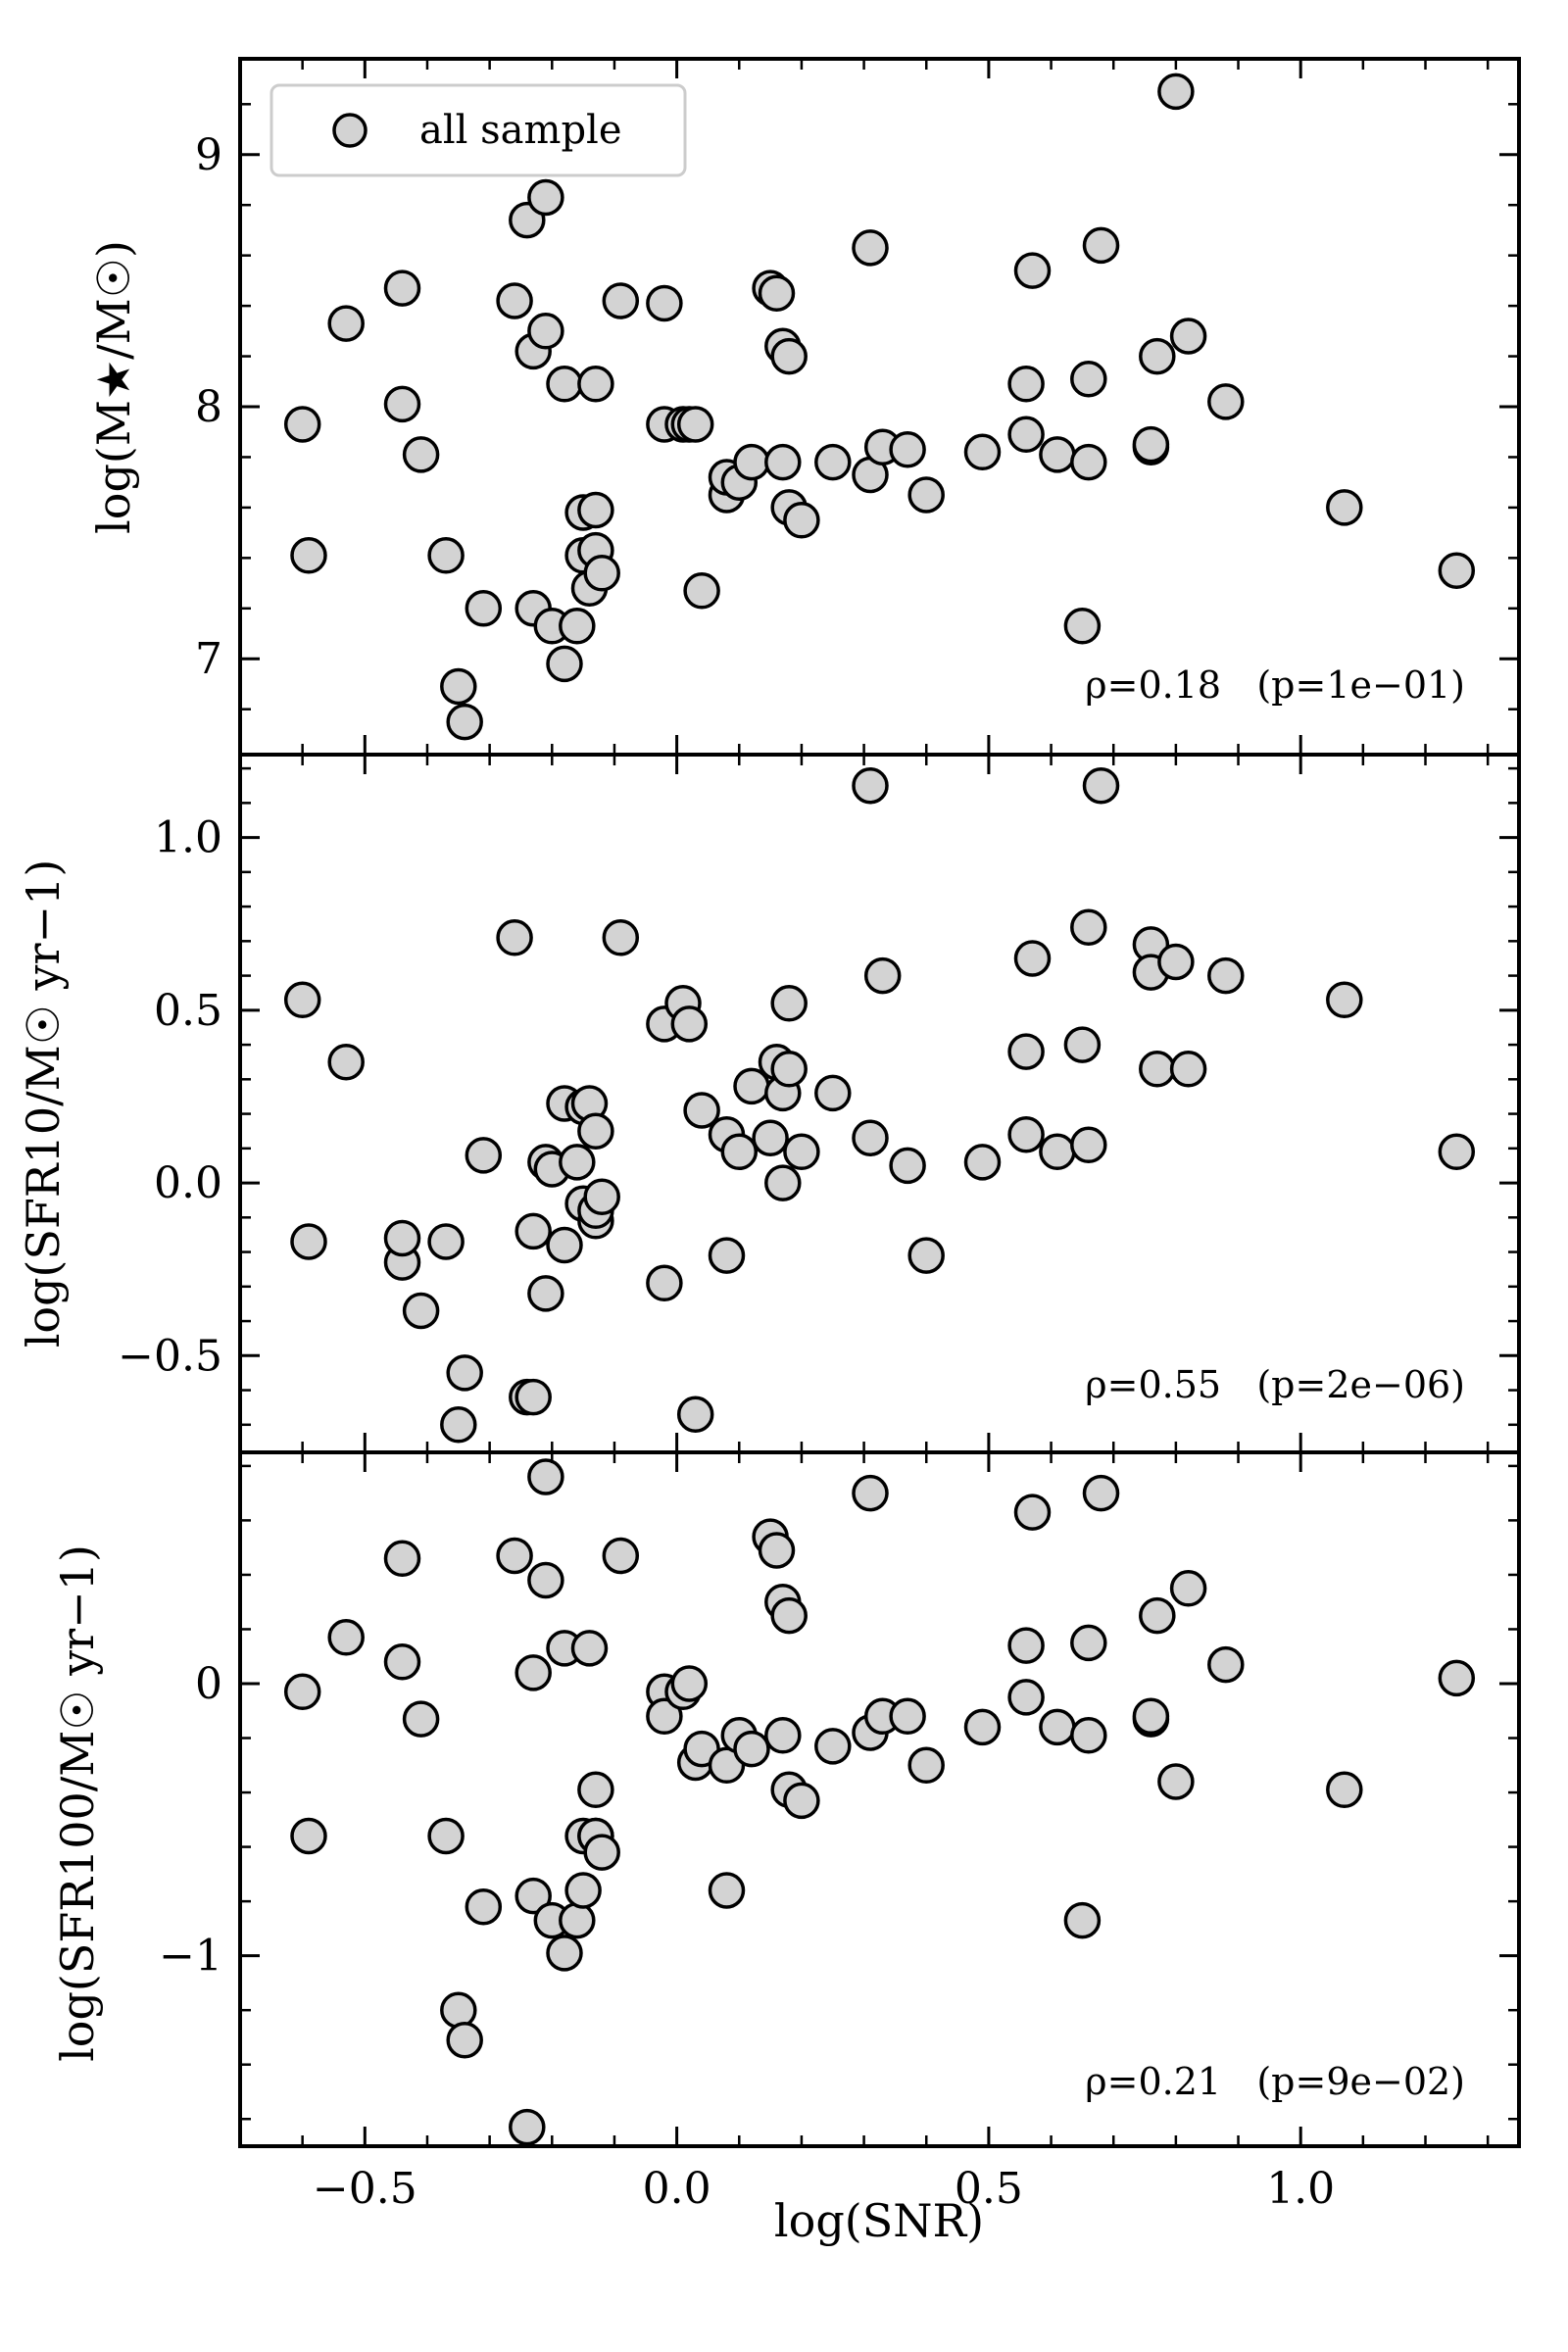  What do you see at coordinates (188, 838) in the screenshot?
I see `y-tick-label: 1.0` at bounding box center [188, 838].